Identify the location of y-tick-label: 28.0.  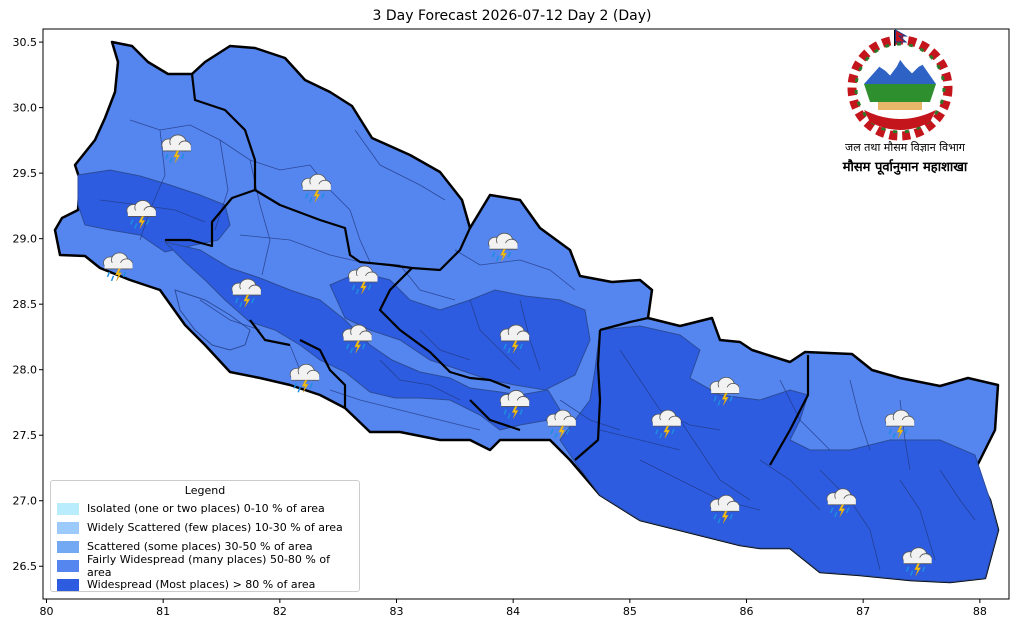
(25, 370).